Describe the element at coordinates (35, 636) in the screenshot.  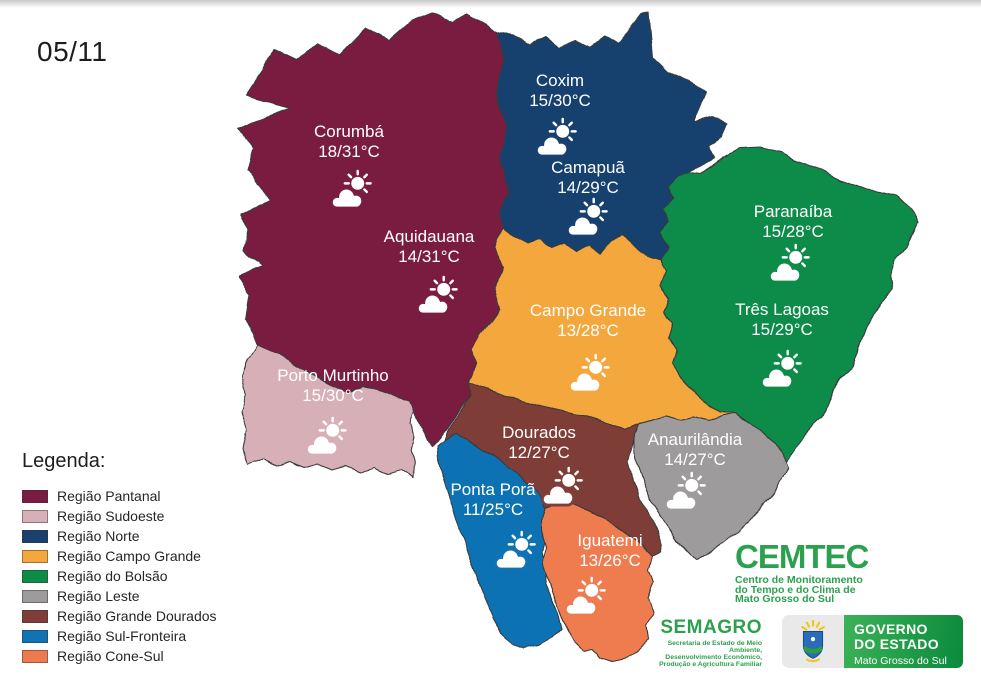
I see `legend-swatch-sul_fronteira` at that location.